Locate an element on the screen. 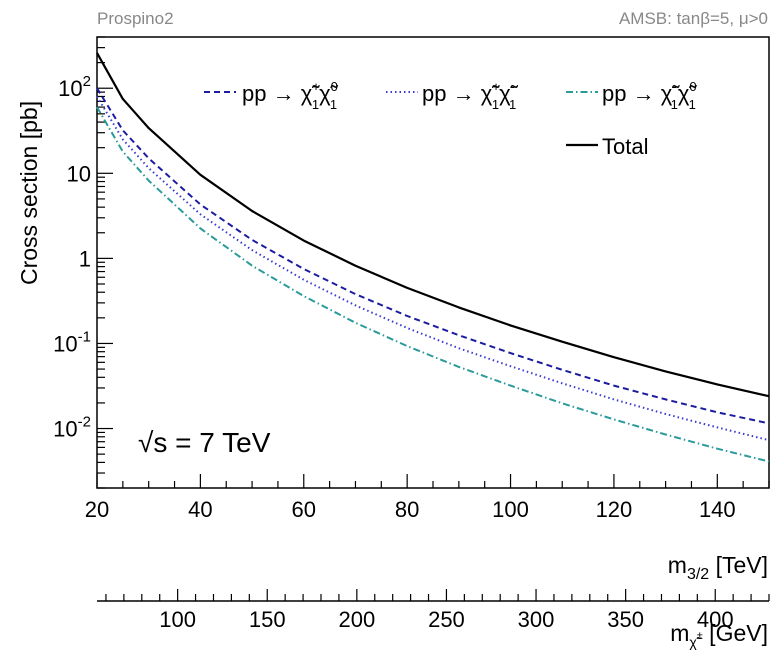 Image resolution: width=774 pixels, height=655 pixels. x-tick-label: 140 is located at coordinates (717, 509).